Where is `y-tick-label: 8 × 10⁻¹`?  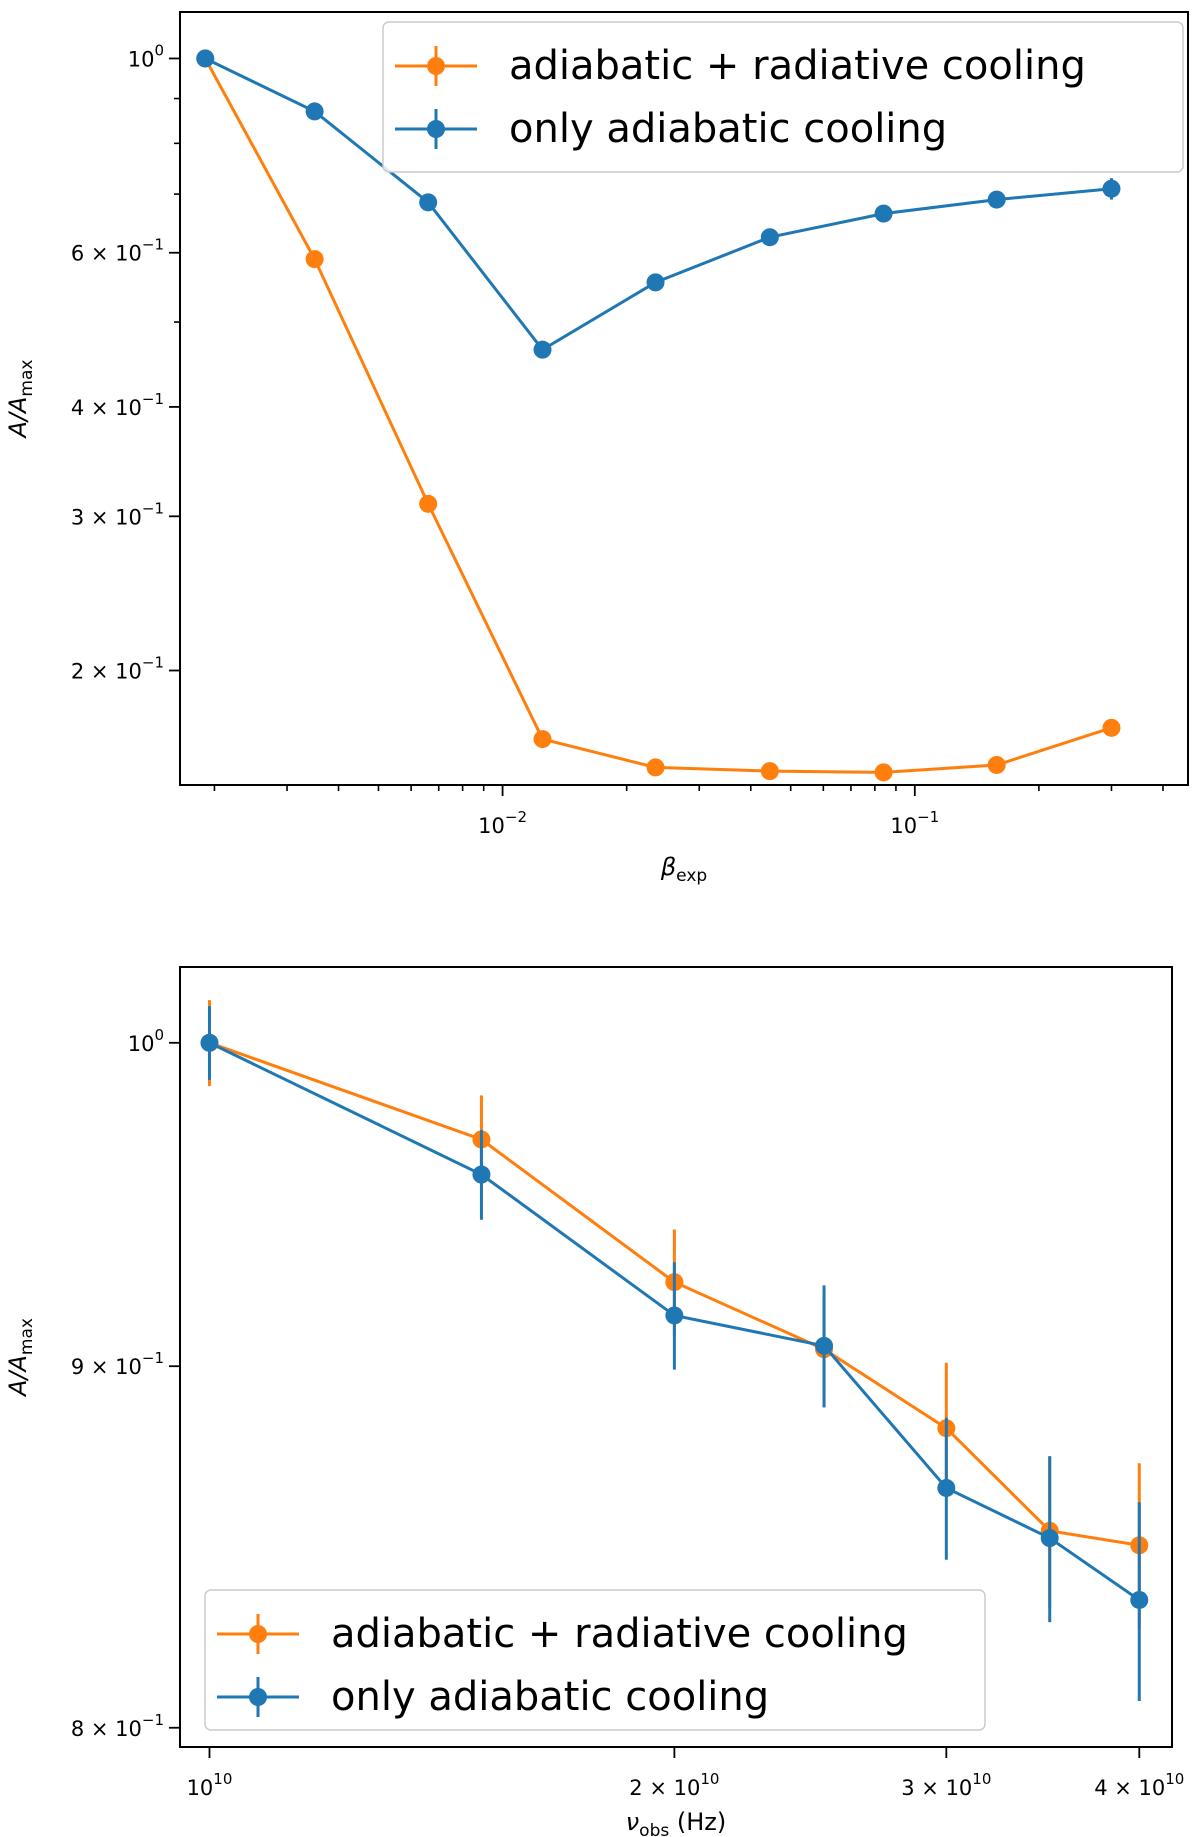 y-tick-label: 8 × 10⁻¹ is located at coordinates (117, 1726).